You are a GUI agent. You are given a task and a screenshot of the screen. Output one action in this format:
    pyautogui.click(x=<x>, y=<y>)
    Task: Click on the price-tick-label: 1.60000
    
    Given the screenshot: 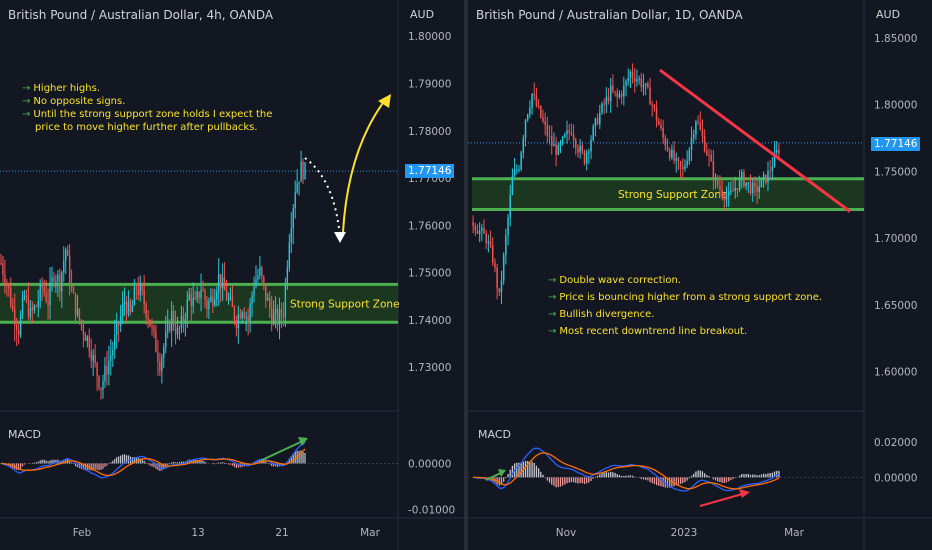 What is the action you would take?
    pyautogui.click(x=895, y=373)
    